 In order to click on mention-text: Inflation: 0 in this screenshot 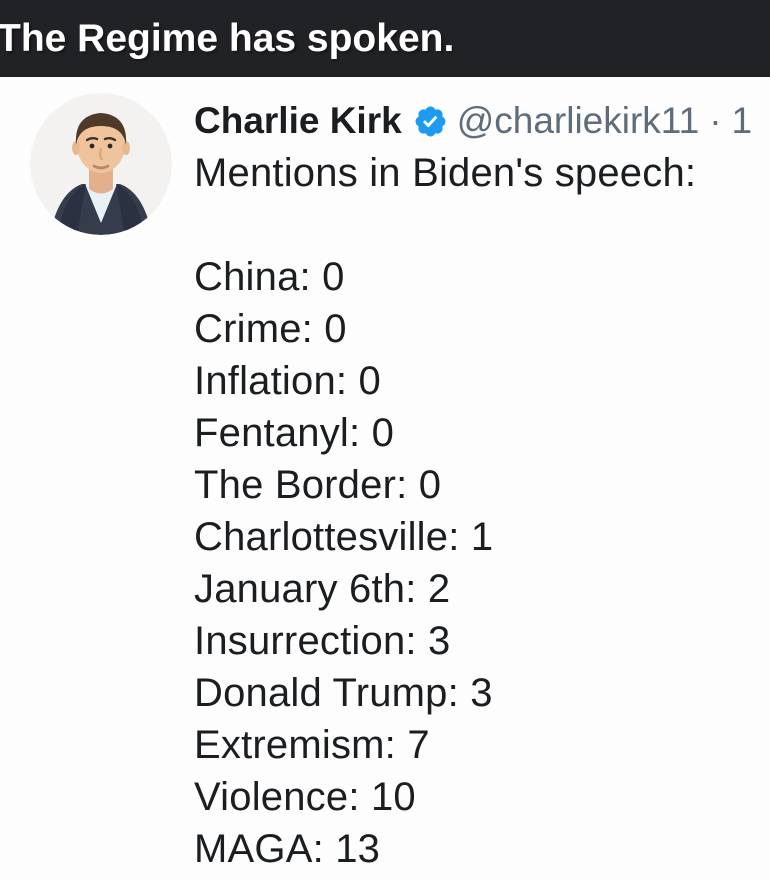, I will do `click(287, 381)`.